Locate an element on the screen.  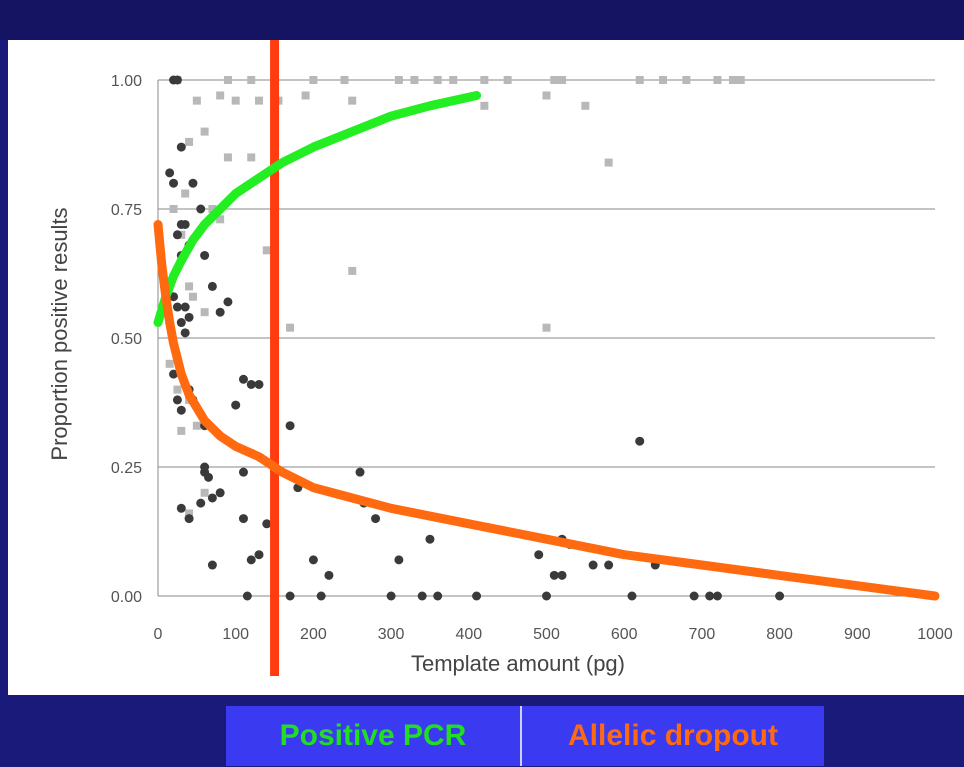
title-band is located at coordinates (482, 20).